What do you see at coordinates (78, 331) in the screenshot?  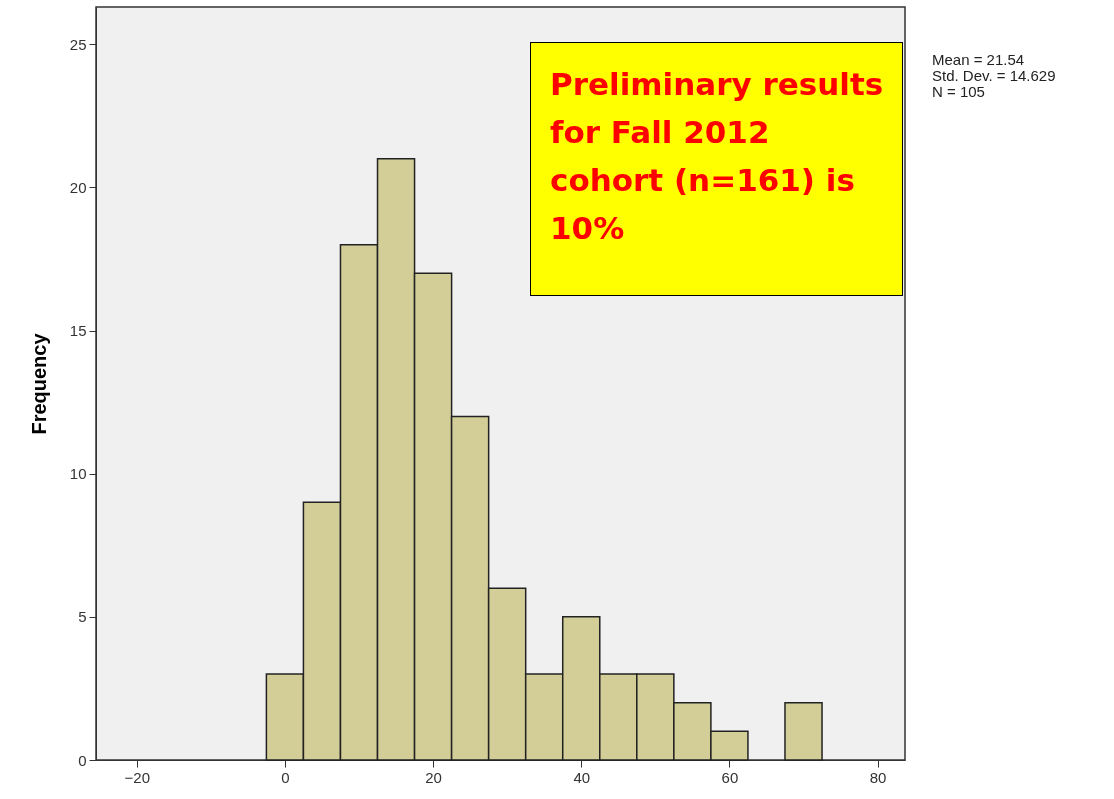 I see `y-tick-label: 15` at bounding box center [78, 331].